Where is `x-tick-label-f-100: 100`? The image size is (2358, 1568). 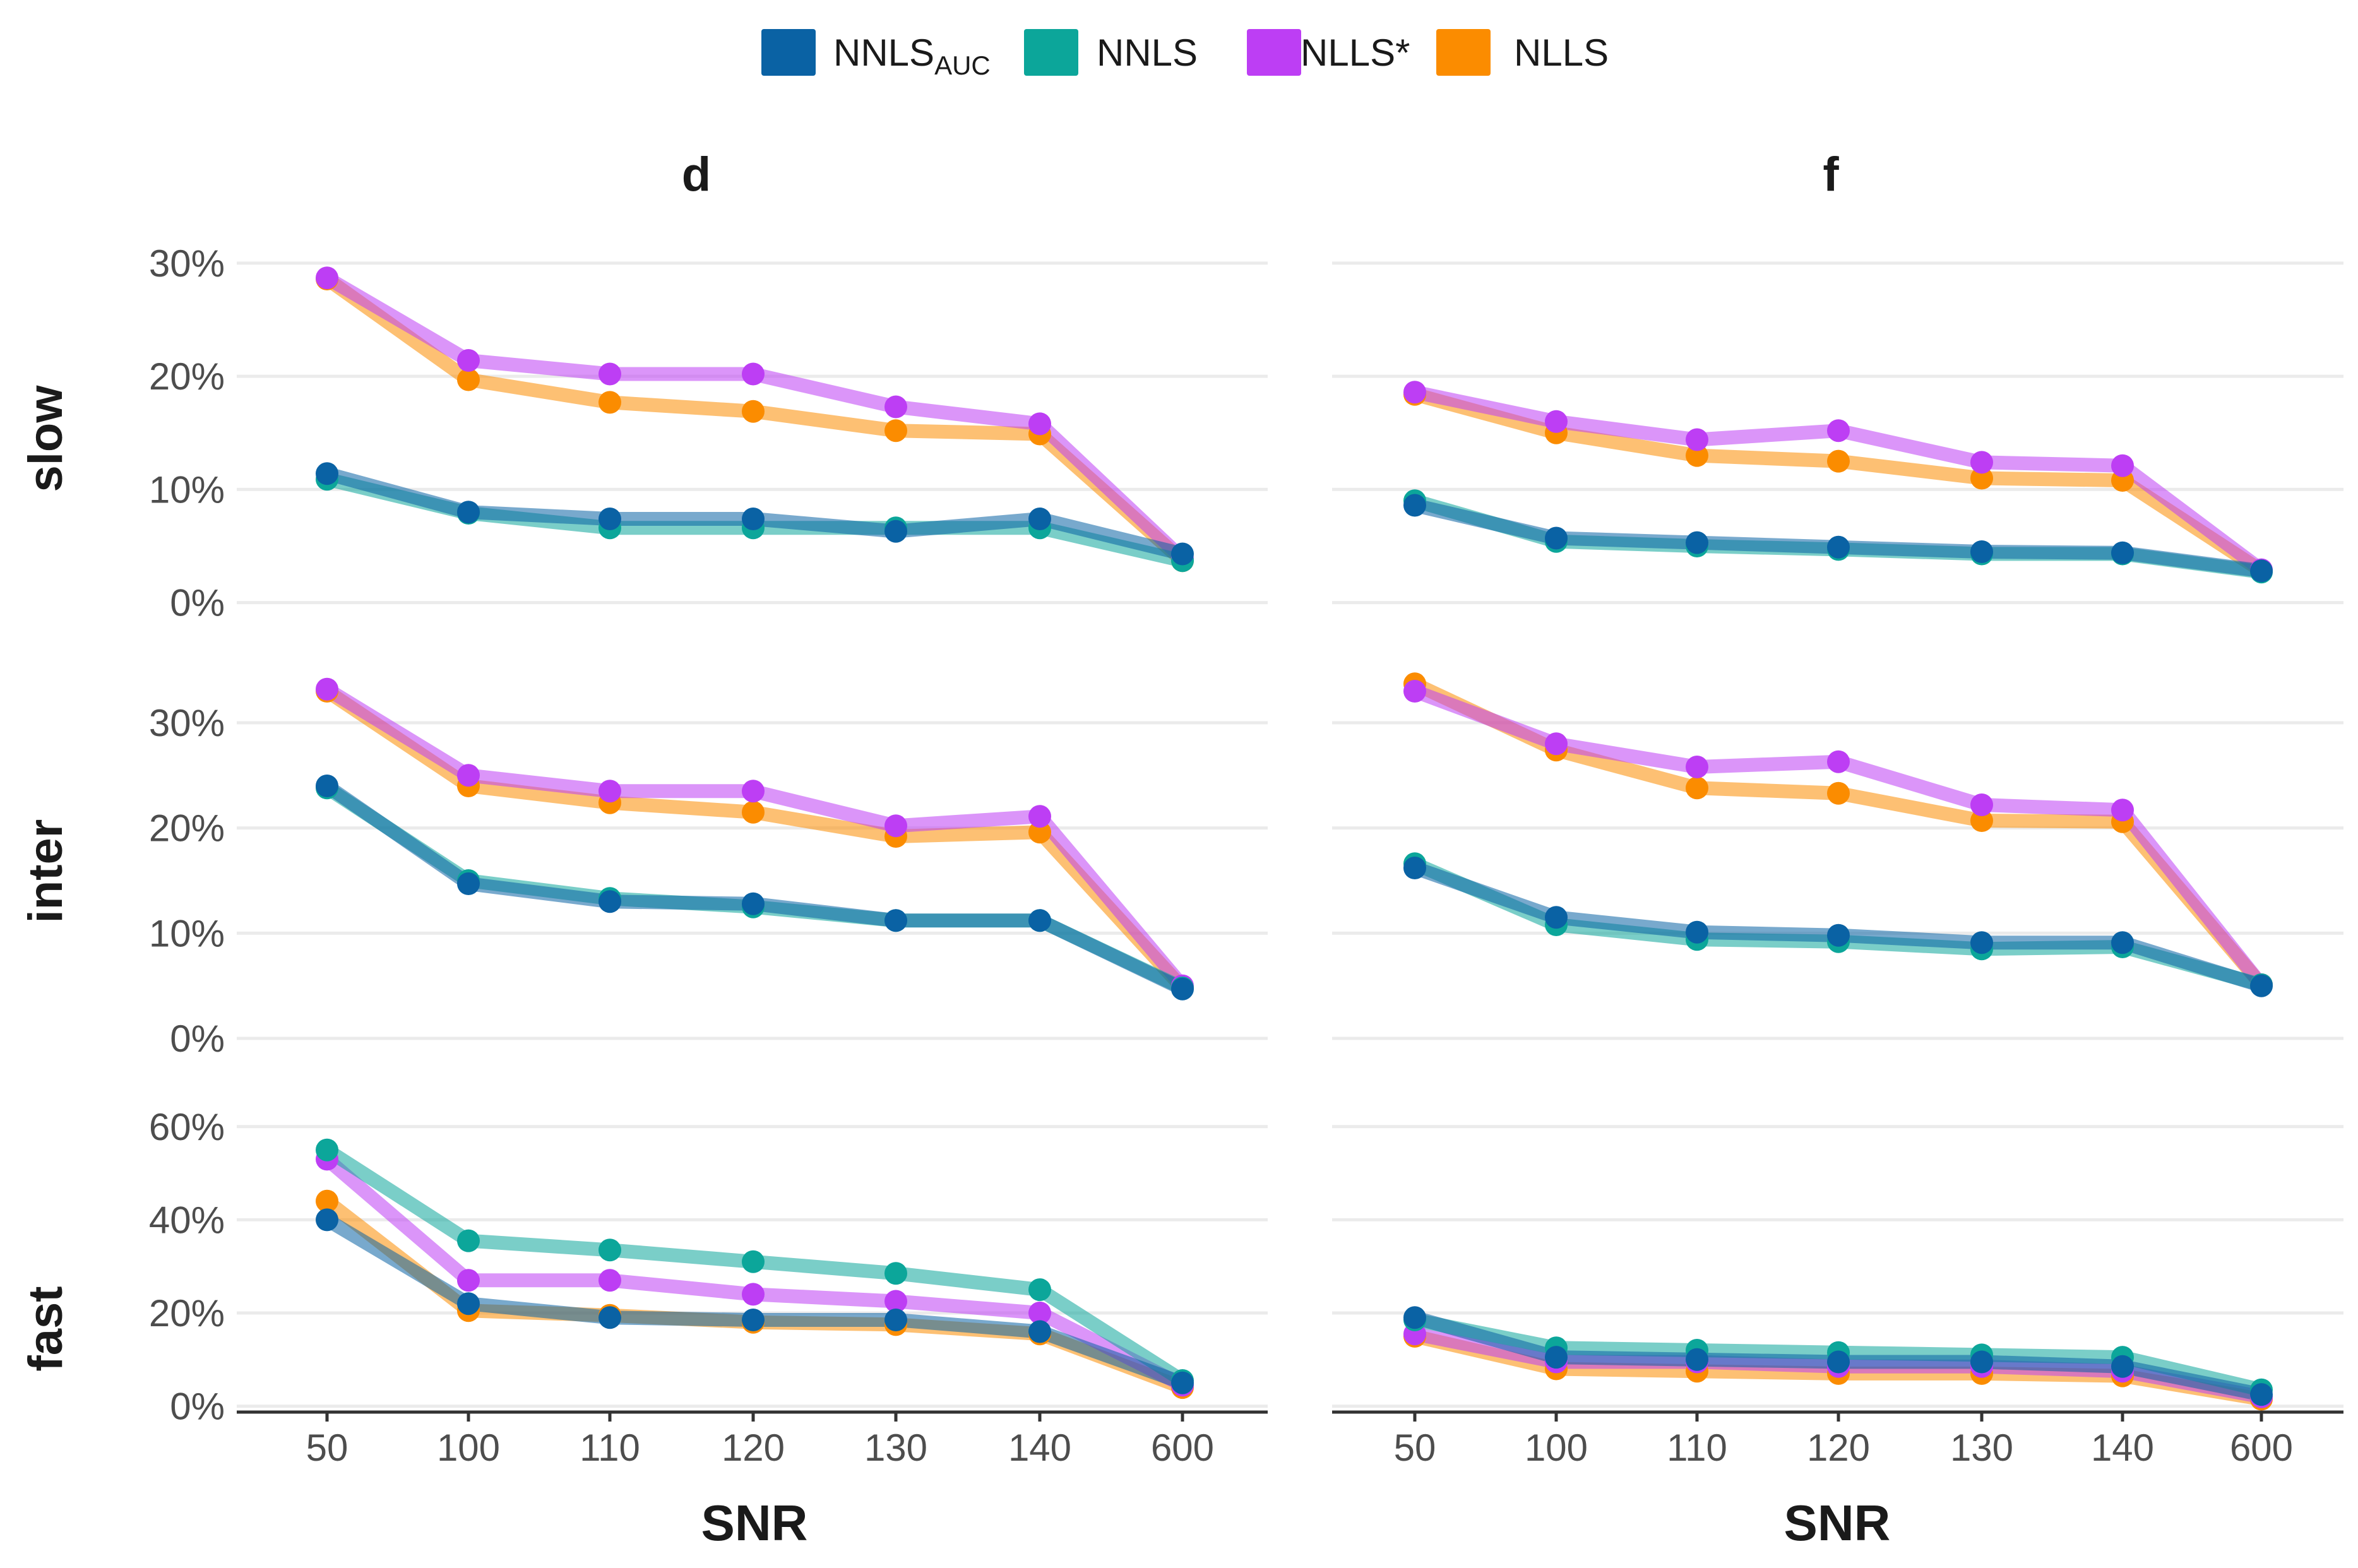 x-tick-label-f-100: 100 is located at coordinates (1556, 1448).